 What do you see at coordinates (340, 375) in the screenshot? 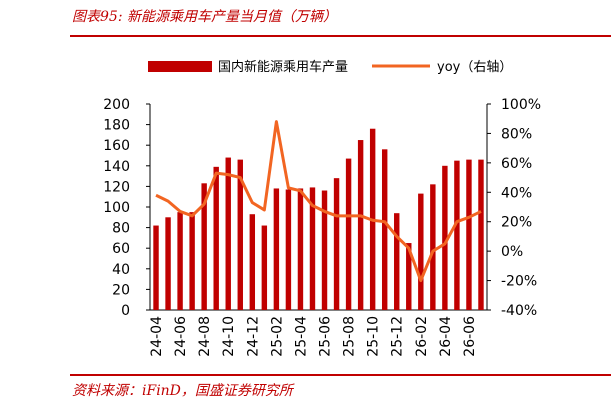
I see `source-rule` at bounding box center [340, 375].